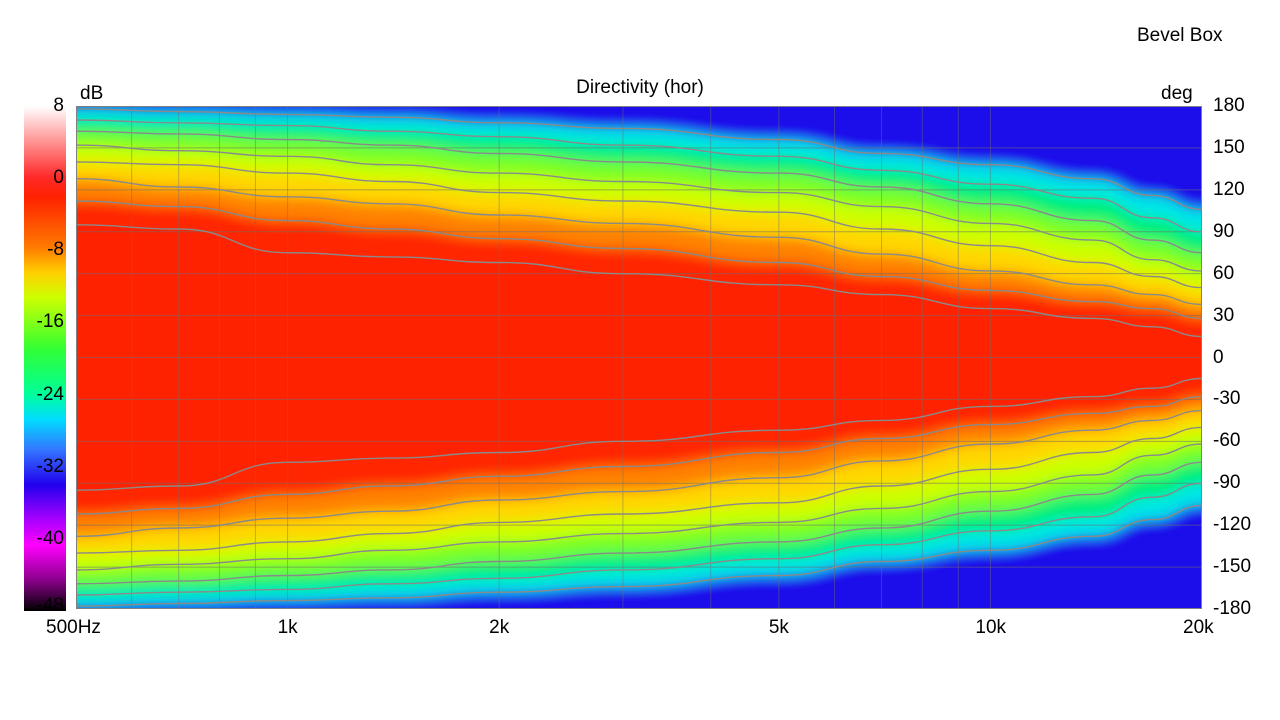 The image size is (1280, 720). I want to click on colorbar-tick-label: 8, so click(32, 105).